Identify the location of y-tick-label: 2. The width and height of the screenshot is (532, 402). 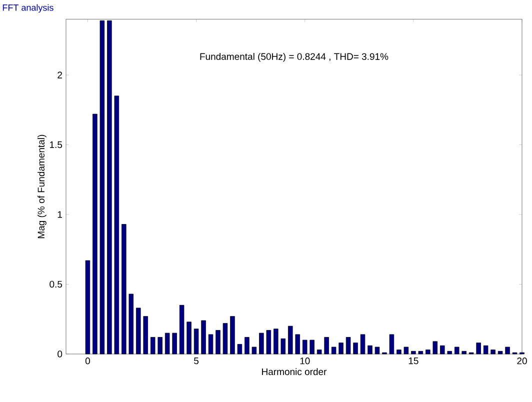
(60, 75).